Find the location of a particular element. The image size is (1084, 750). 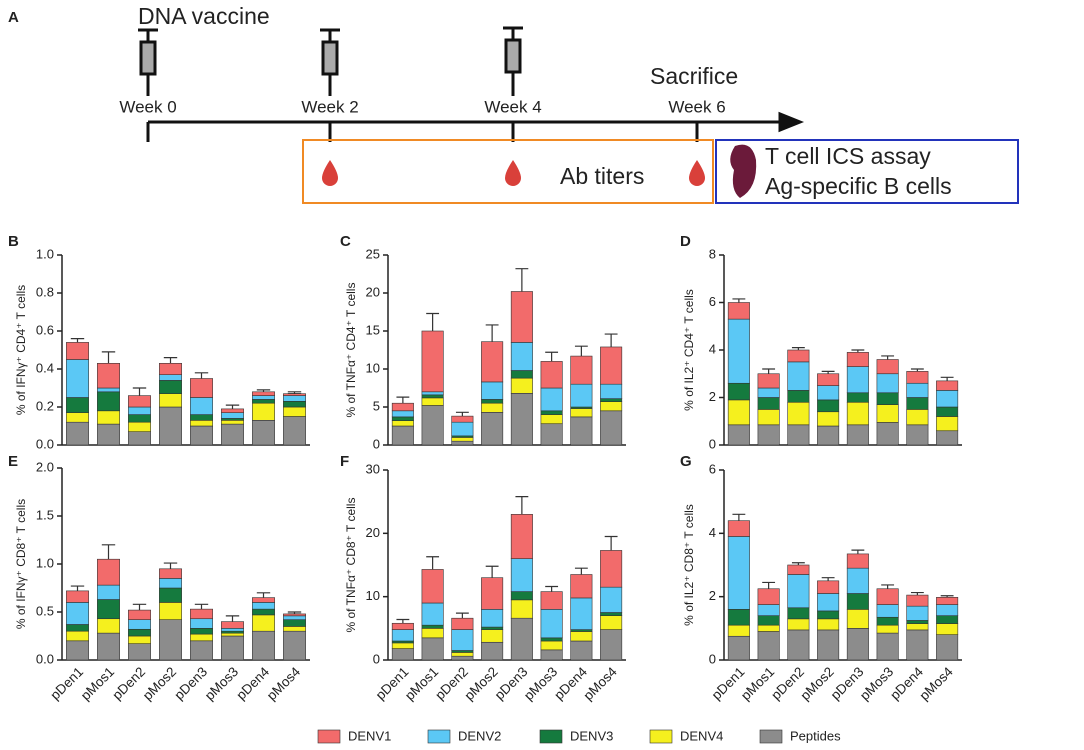

y-tick-label: 6 is located at coordinates (712, 301).